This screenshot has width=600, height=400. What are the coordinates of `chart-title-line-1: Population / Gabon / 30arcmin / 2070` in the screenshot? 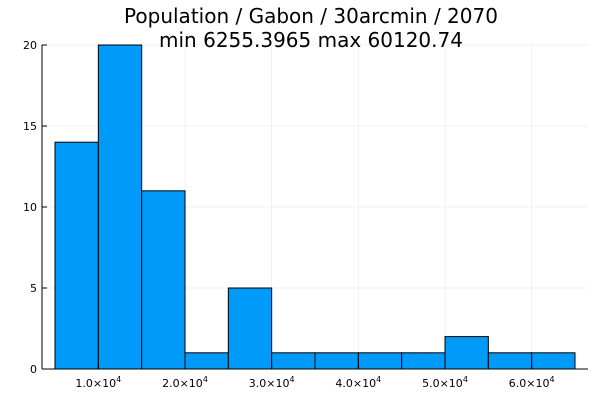 It's located at (311, 16).